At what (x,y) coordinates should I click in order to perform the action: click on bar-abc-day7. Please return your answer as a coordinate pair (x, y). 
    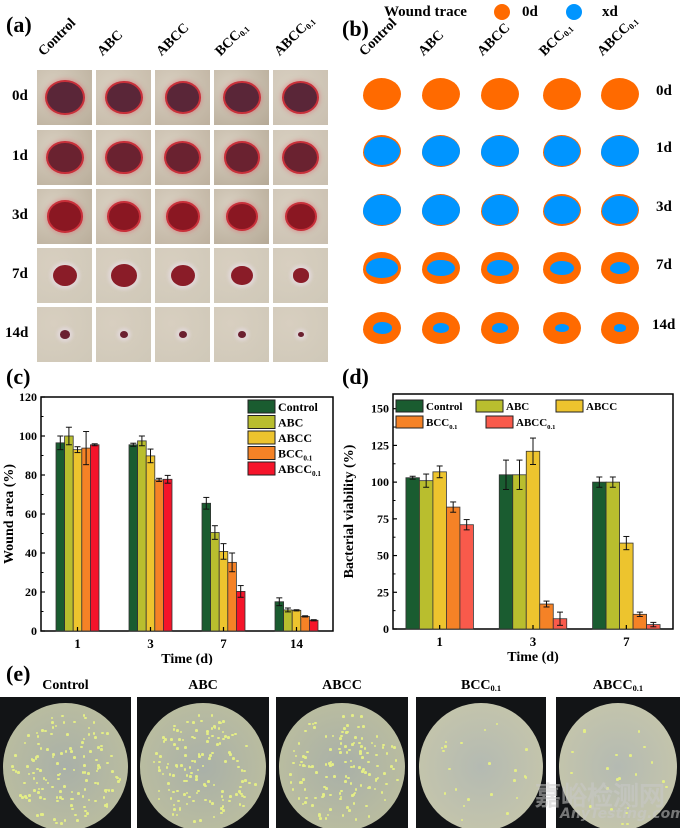
    Looking at the image, I should click on (612, 555).